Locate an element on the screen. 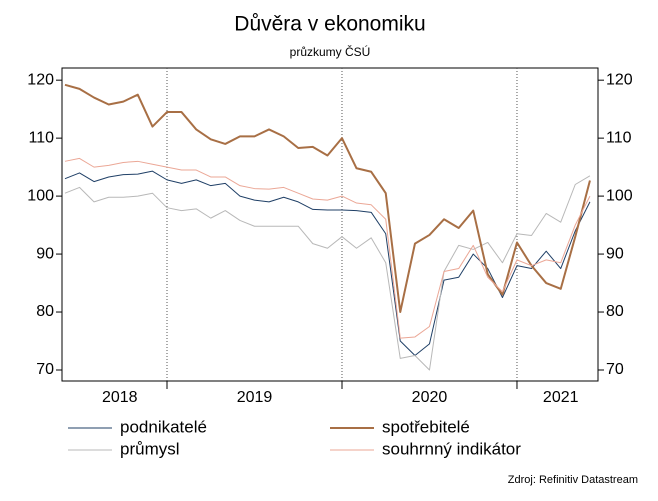 The image size is (658, 501). x-tick-label: 2018 is located at coordinates (120, 397).